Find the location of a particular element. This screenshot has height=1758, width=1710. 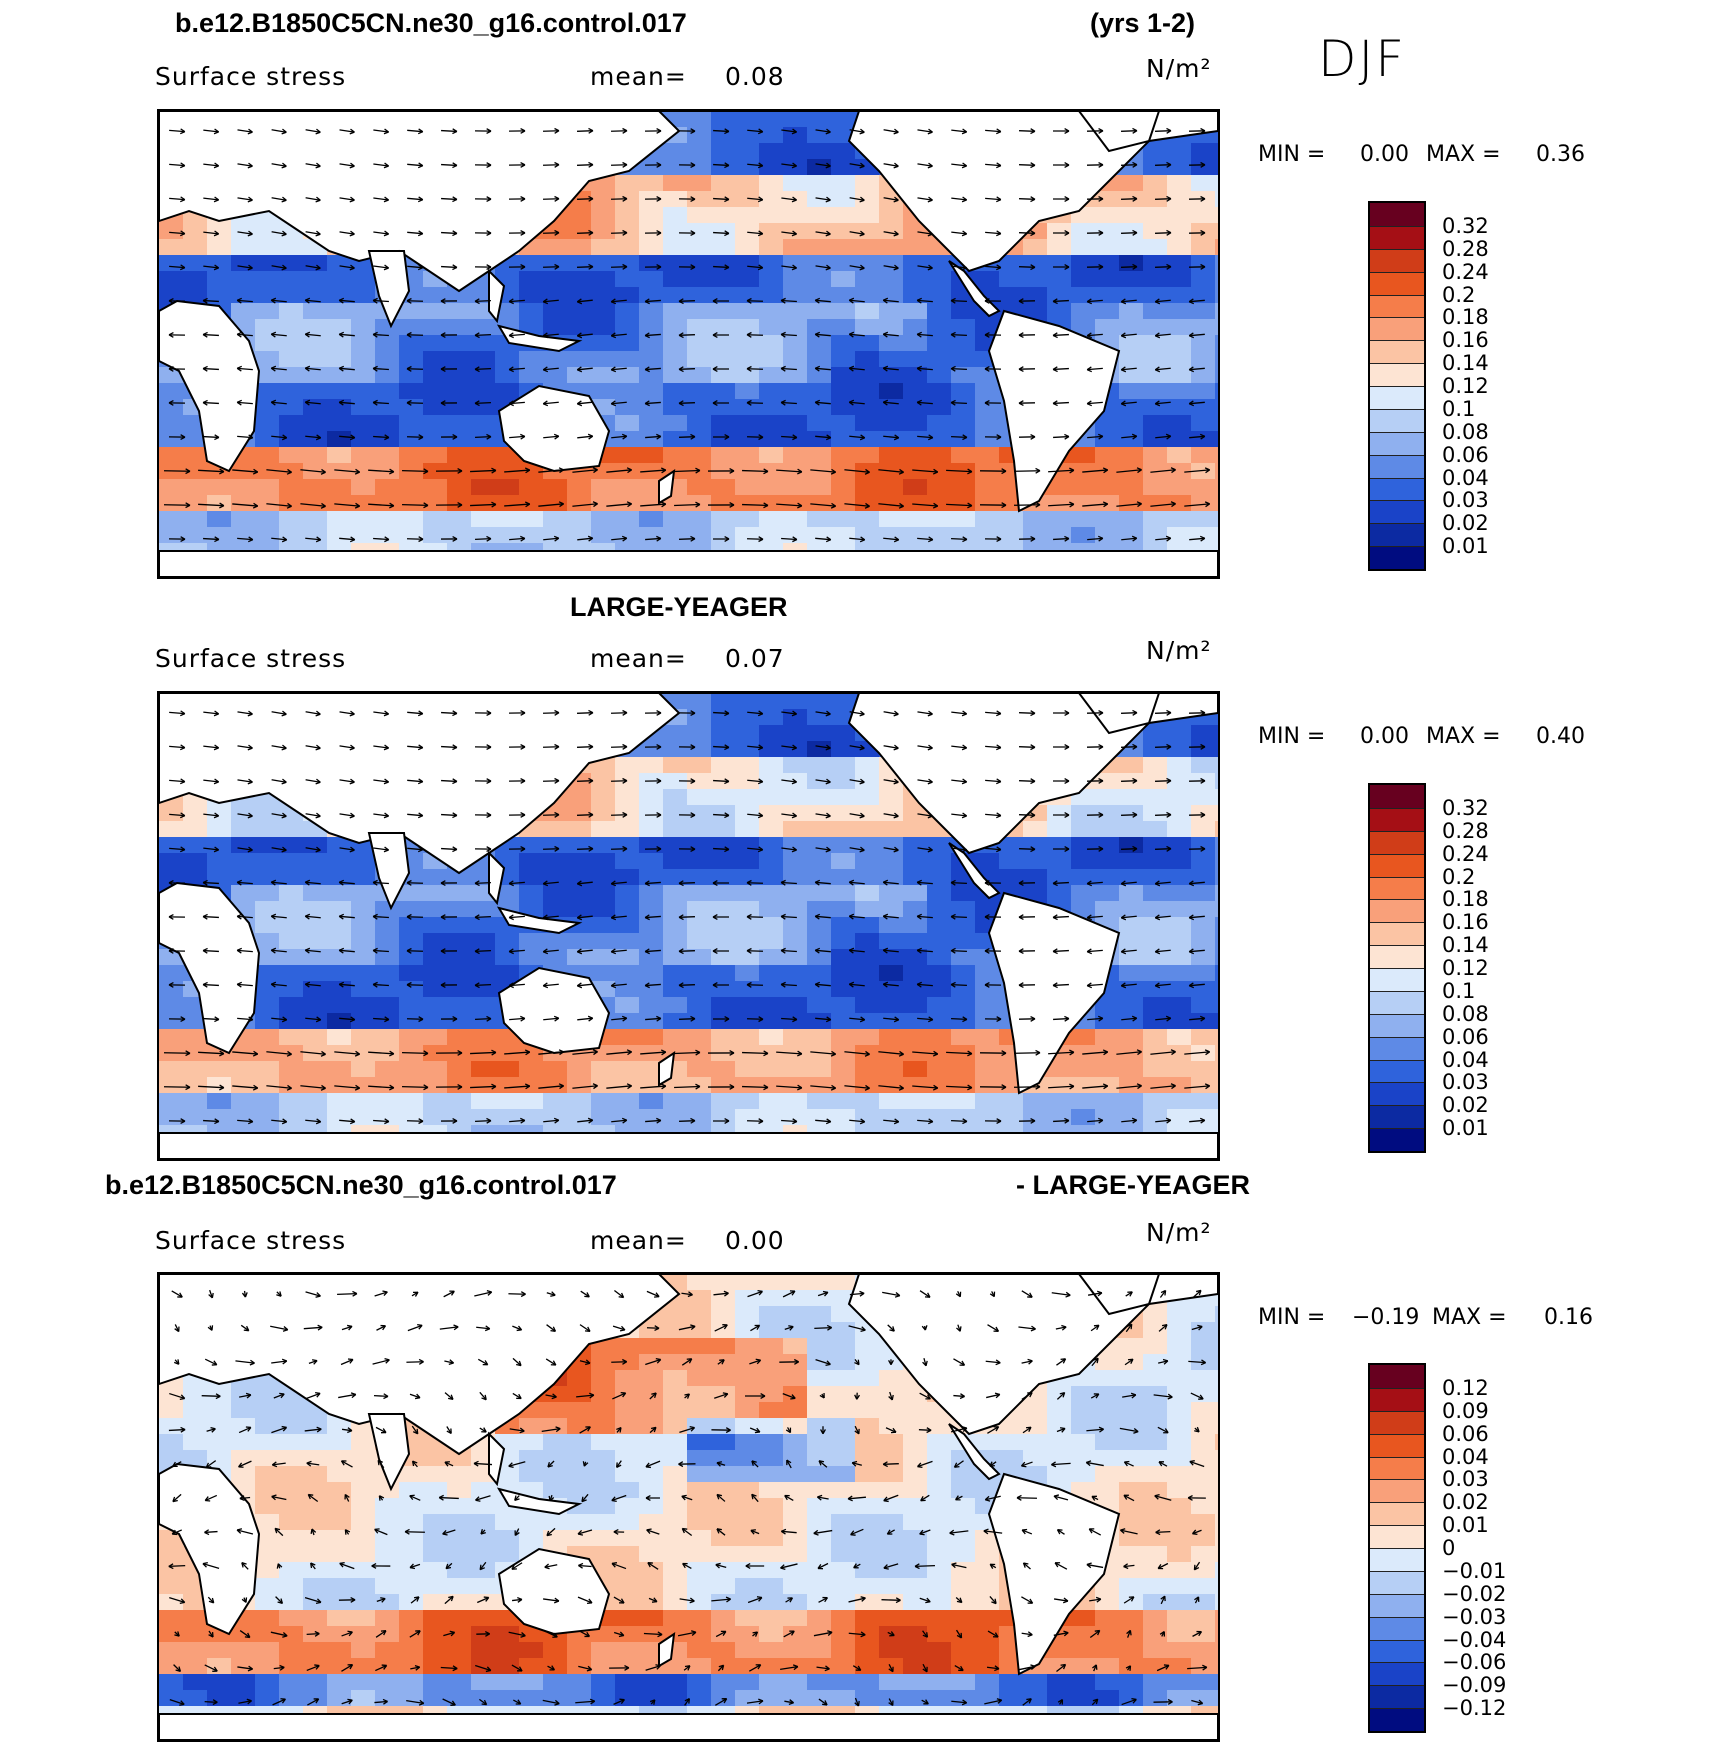

colorbar-tick-label: 0.32 is located at coordinates (1465, 225).